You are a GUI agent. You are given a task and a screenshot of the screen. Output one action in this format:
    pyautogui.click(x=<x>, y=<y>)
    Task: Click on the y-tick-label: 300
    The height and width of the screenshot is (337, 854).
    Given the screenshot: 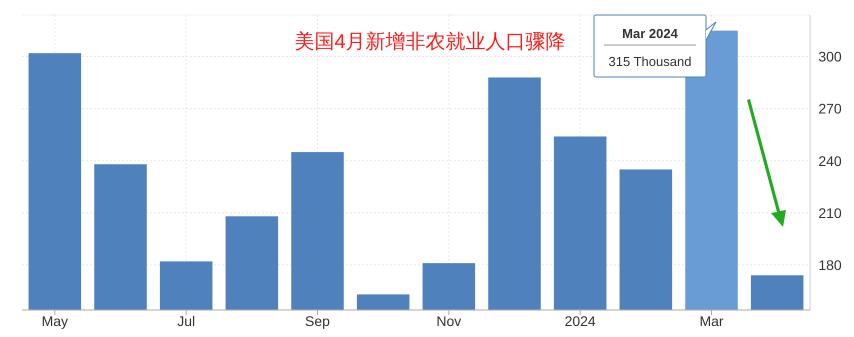 What is the action you would take?
    pyautogui.click(x=830, y=56)
    